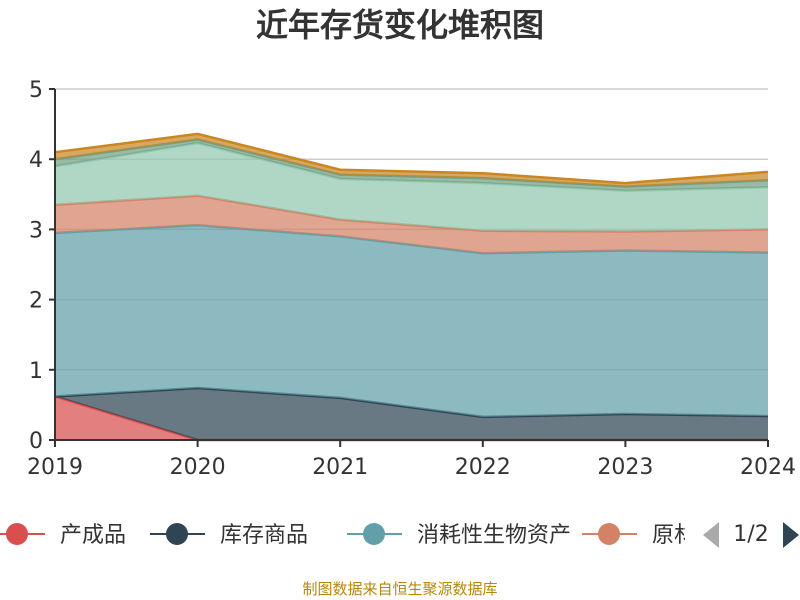 Image resolution: width=800 pixels, height=600 pixels. I want to click on legend-page-label: 1/2, so click(750, 534).